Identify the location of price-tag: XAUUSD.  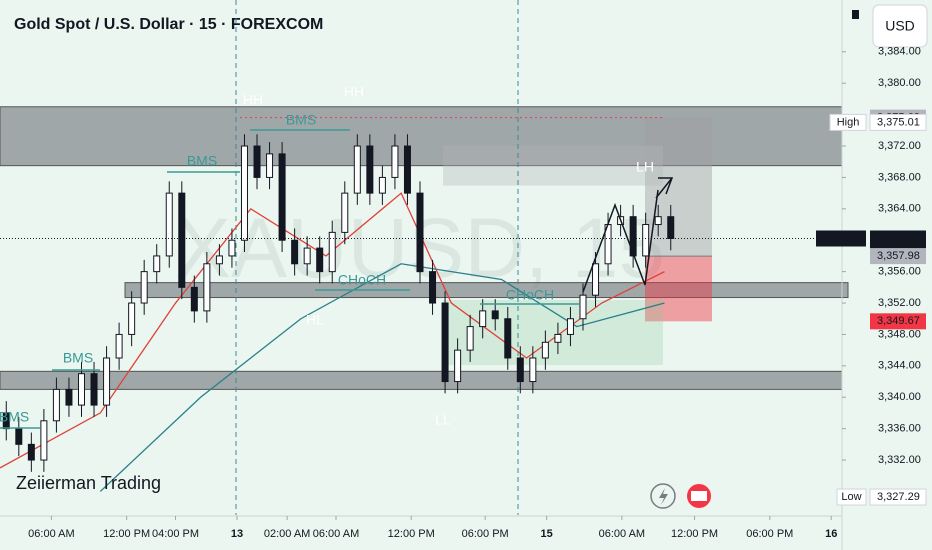
(841, 238).